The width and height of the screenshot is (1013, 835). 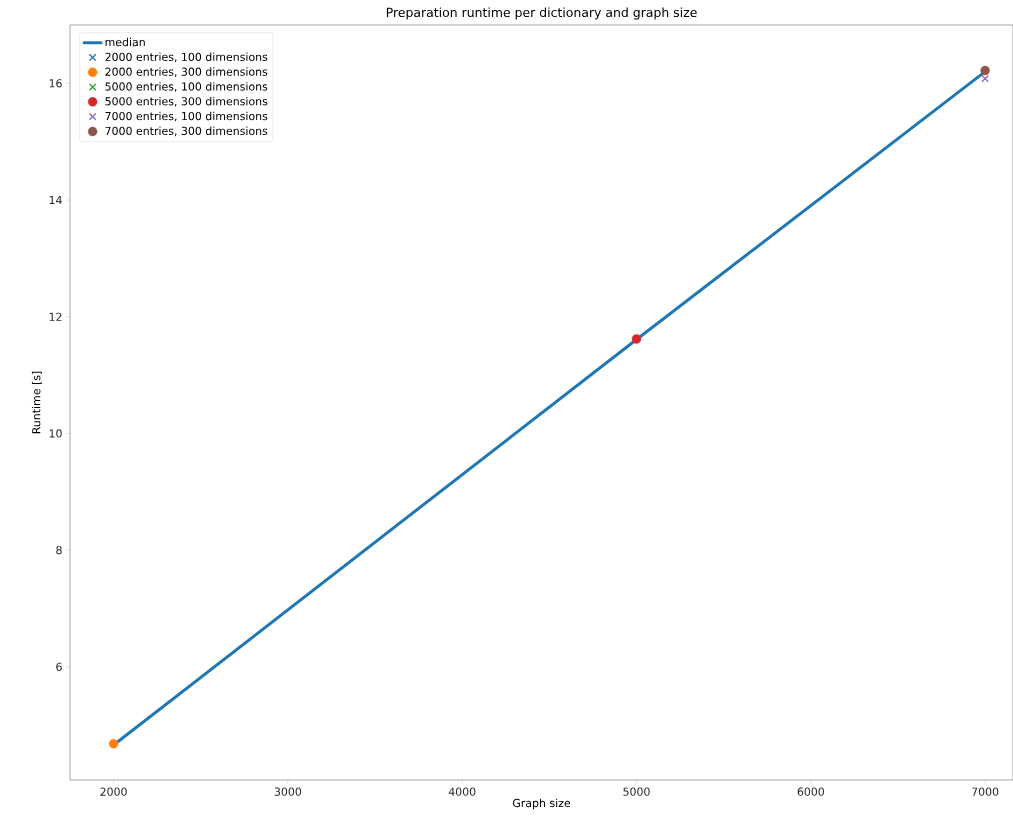 I want to click on y-tick-label: 6, so click(x=59, y=666).